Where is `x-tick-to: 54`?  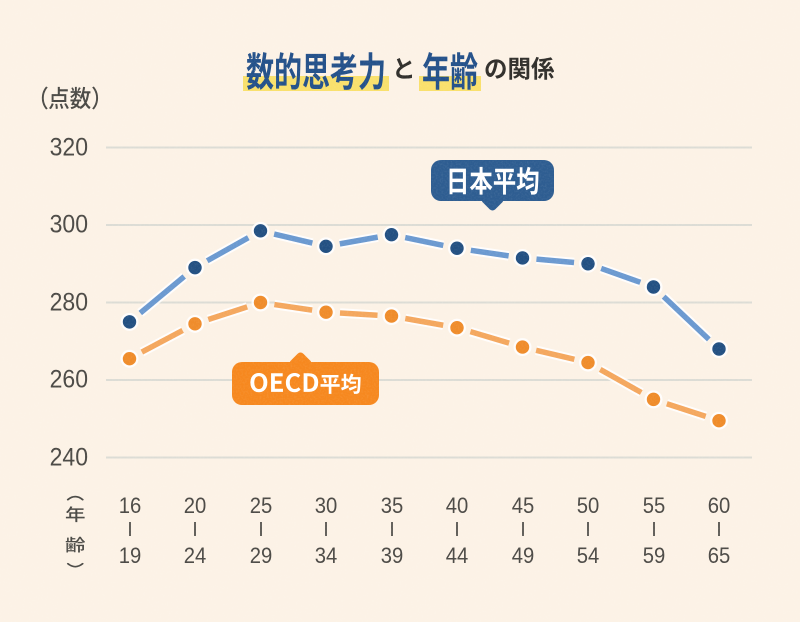 x-tick-to: 54 is located at coordinates (588, 555).